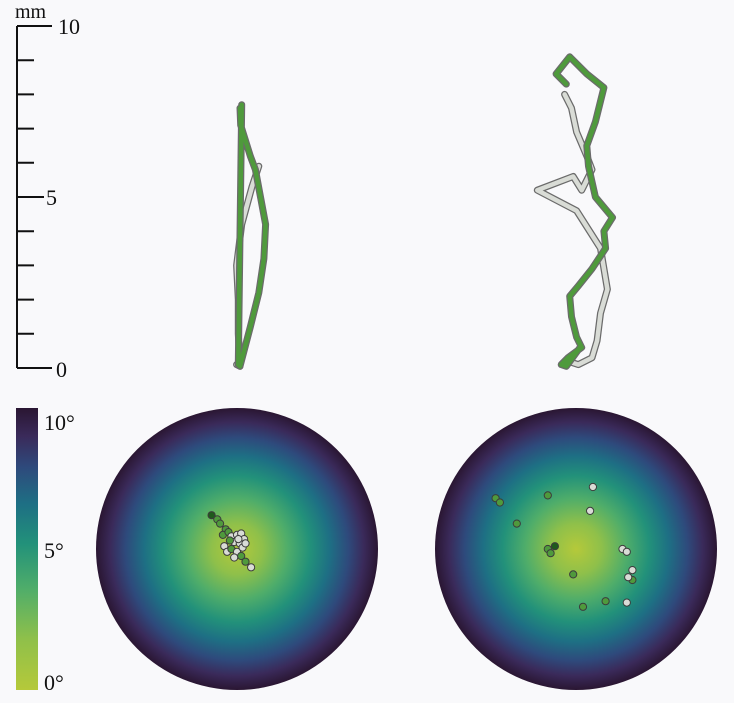 The width and height of the screenshot is (734, 703). I want to click on colorbar-tick-5: 5°, so click(54, 550).